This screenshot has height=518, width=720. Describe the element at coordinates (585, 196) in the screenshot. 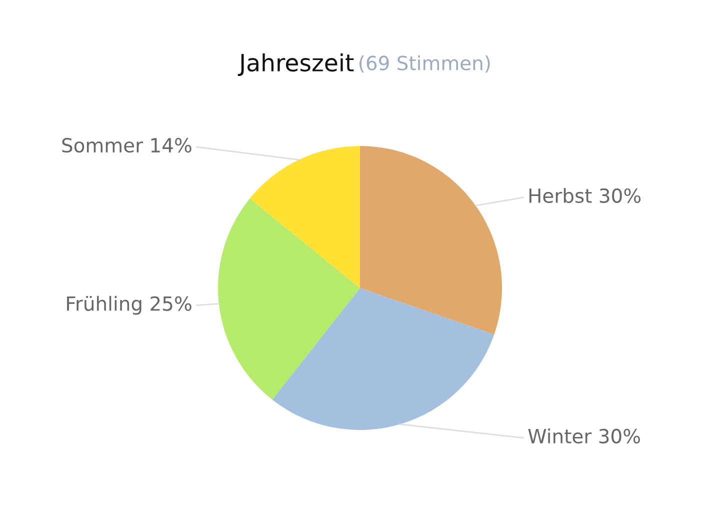

I see `slice-label: Herbst 30%` at that location.